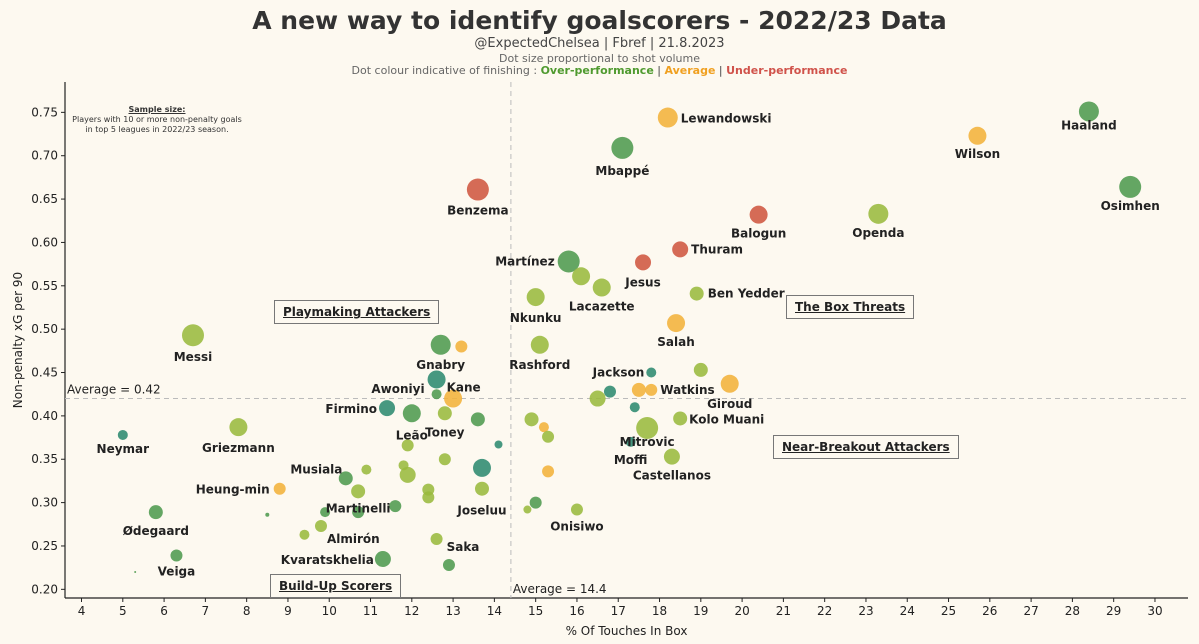  What do you see at coordinates (123, 449) in the screenshot?
I see `player-label: Neymar` at bounding box center [123, 449].